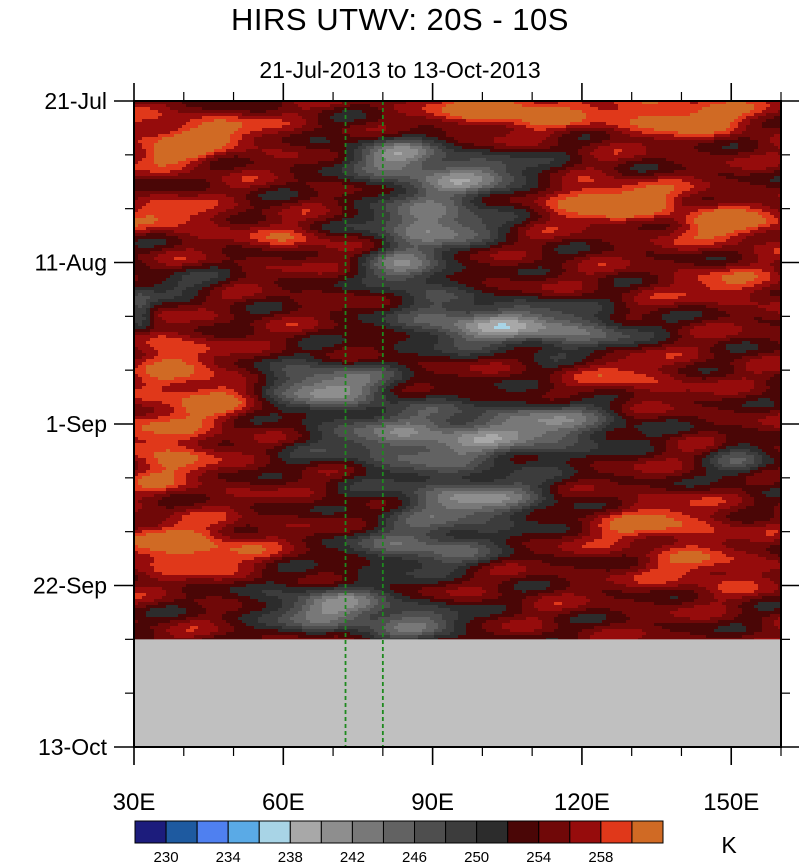 The width and height of the screenshot is (800, 863). What do you see at coordinates (283, 802) in the screenshot?
I see `x-tick-label: 60E` at bounding box center [283, 802].